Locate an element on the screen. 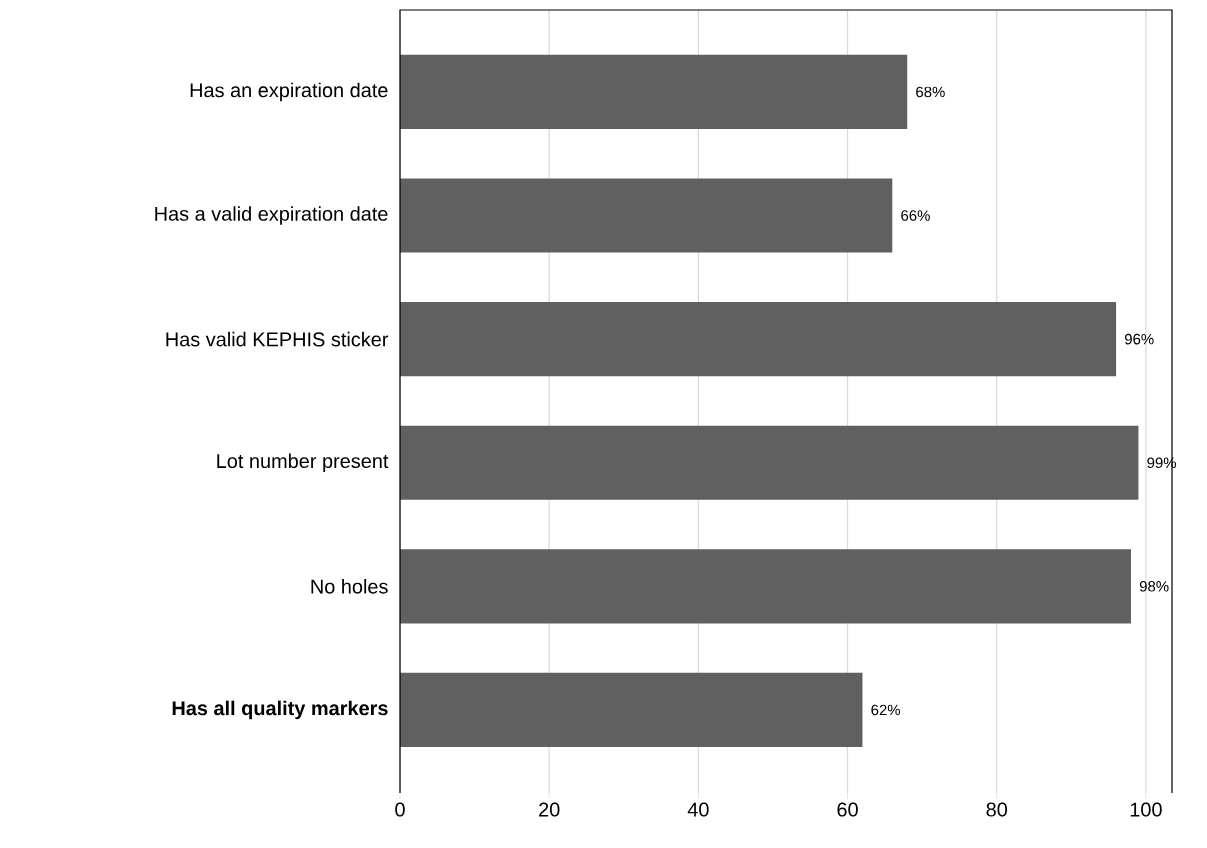 Image resolution: width=1207 pixels, height=848 pixels. x-tick-label: 0 is located at coordinates (400, 809).